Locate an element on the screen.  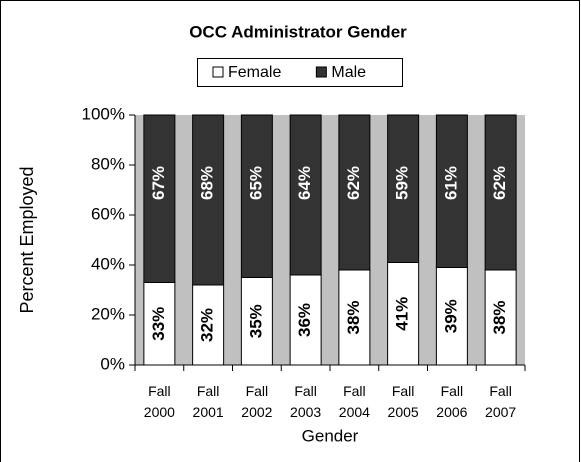
x-tick-label: Fall 2004 is located at coordinates (354, 401).